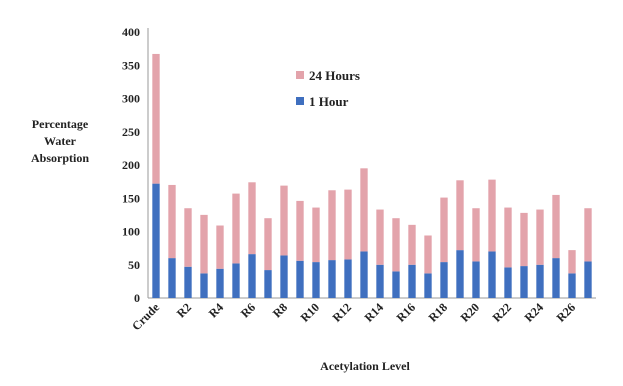 The width and height of the screenshot is (623, 386). I want to click on y-tick-label: 300, so click(131, 99).